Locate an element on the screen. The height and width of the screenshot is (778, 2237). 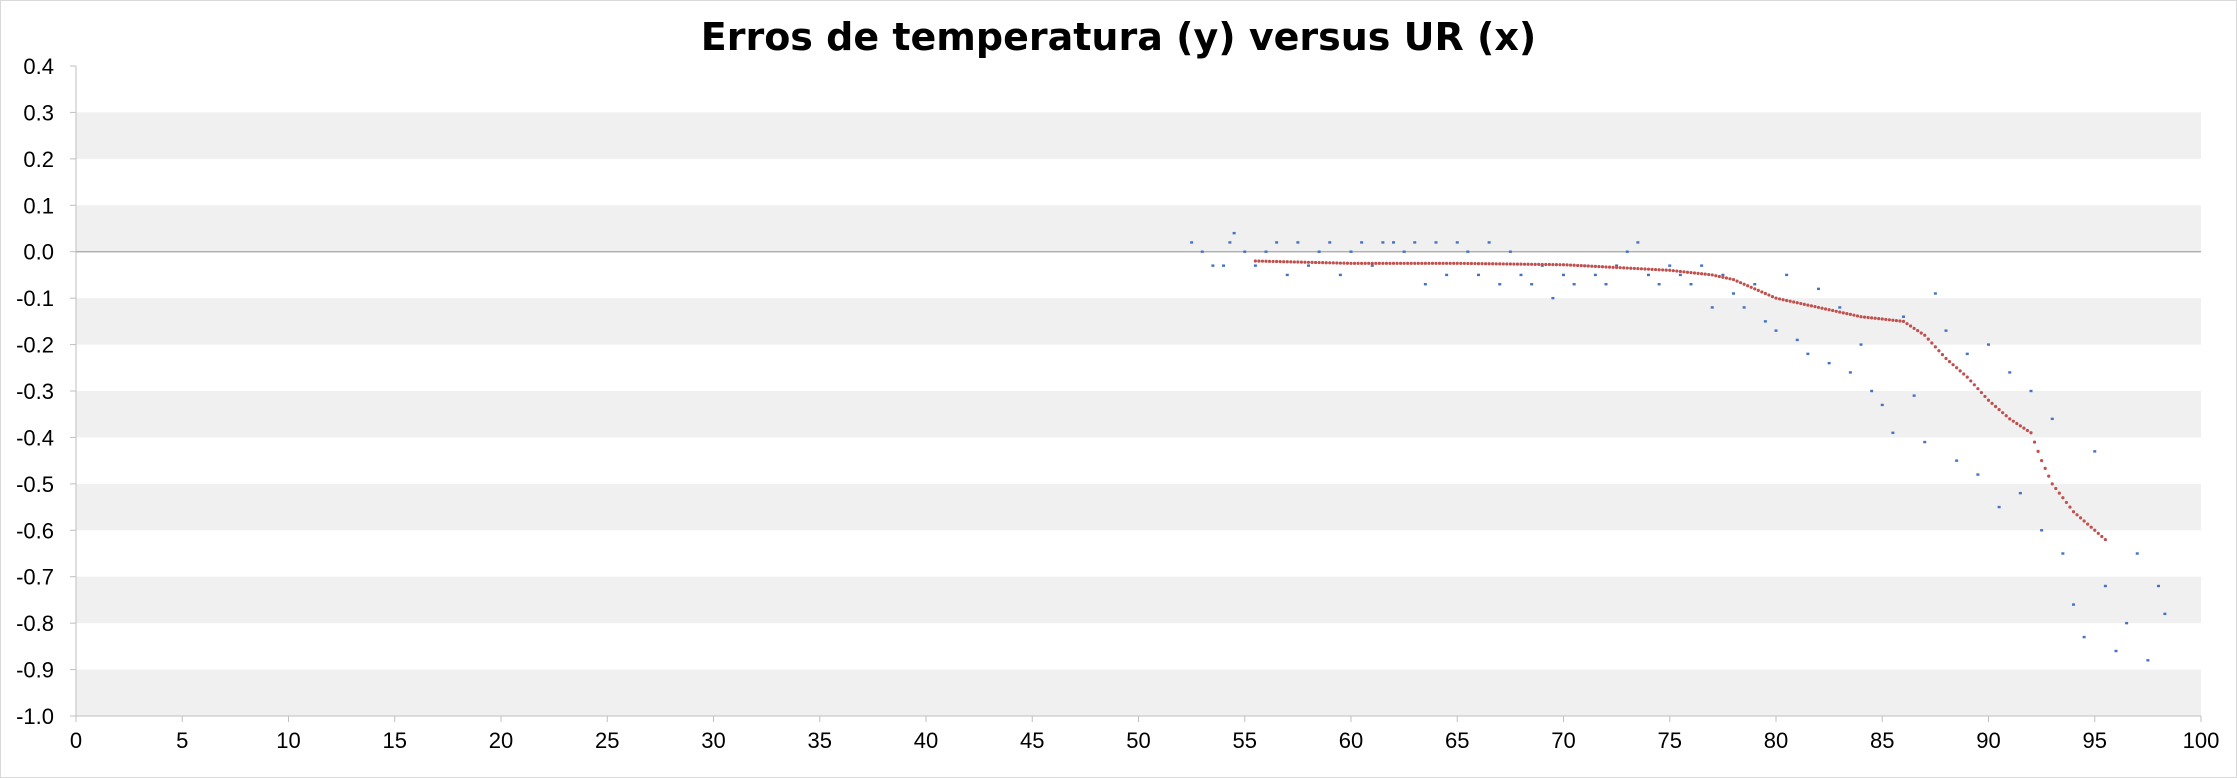
x-tick-label: 60 is located at coordinates (1351, 740).